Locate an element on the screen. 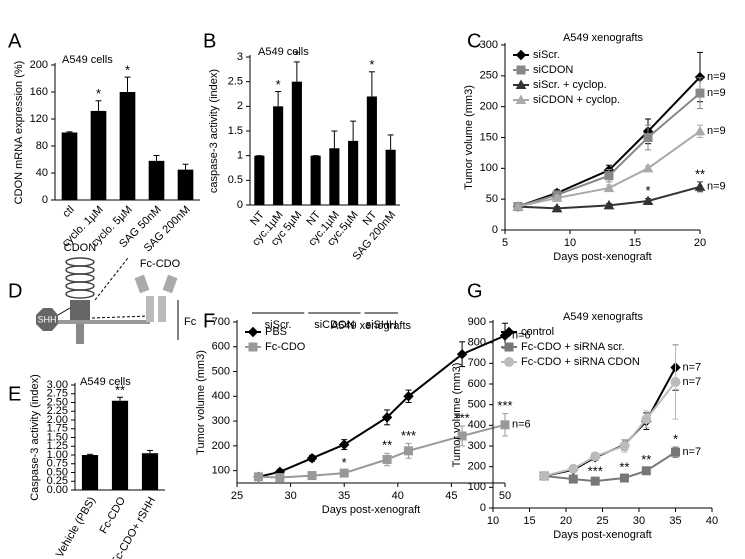  y-tick-label: 100 is located at coordinates (489, 168).